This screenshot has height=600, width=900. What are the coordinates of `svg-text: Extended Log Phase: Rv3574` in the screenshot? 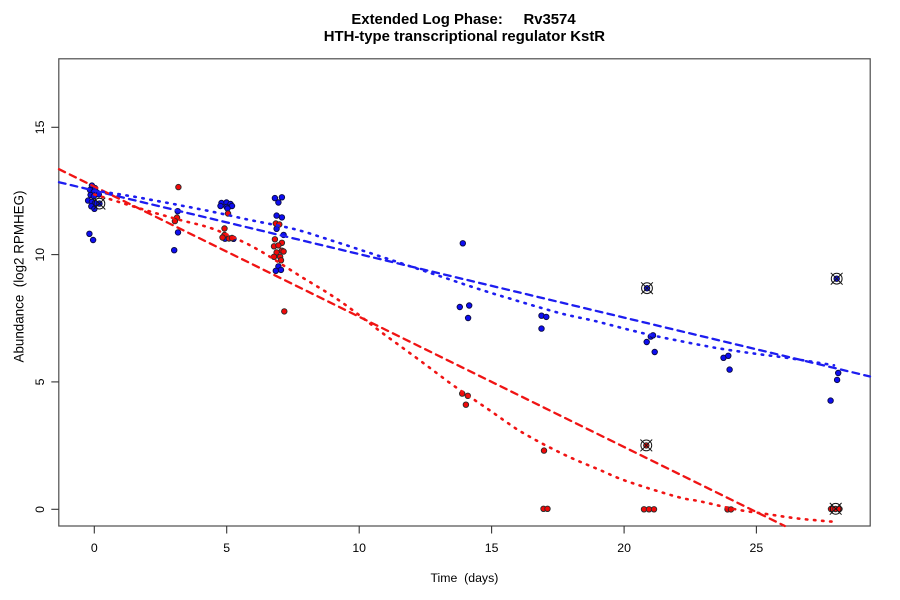 It's located at (463, 20).